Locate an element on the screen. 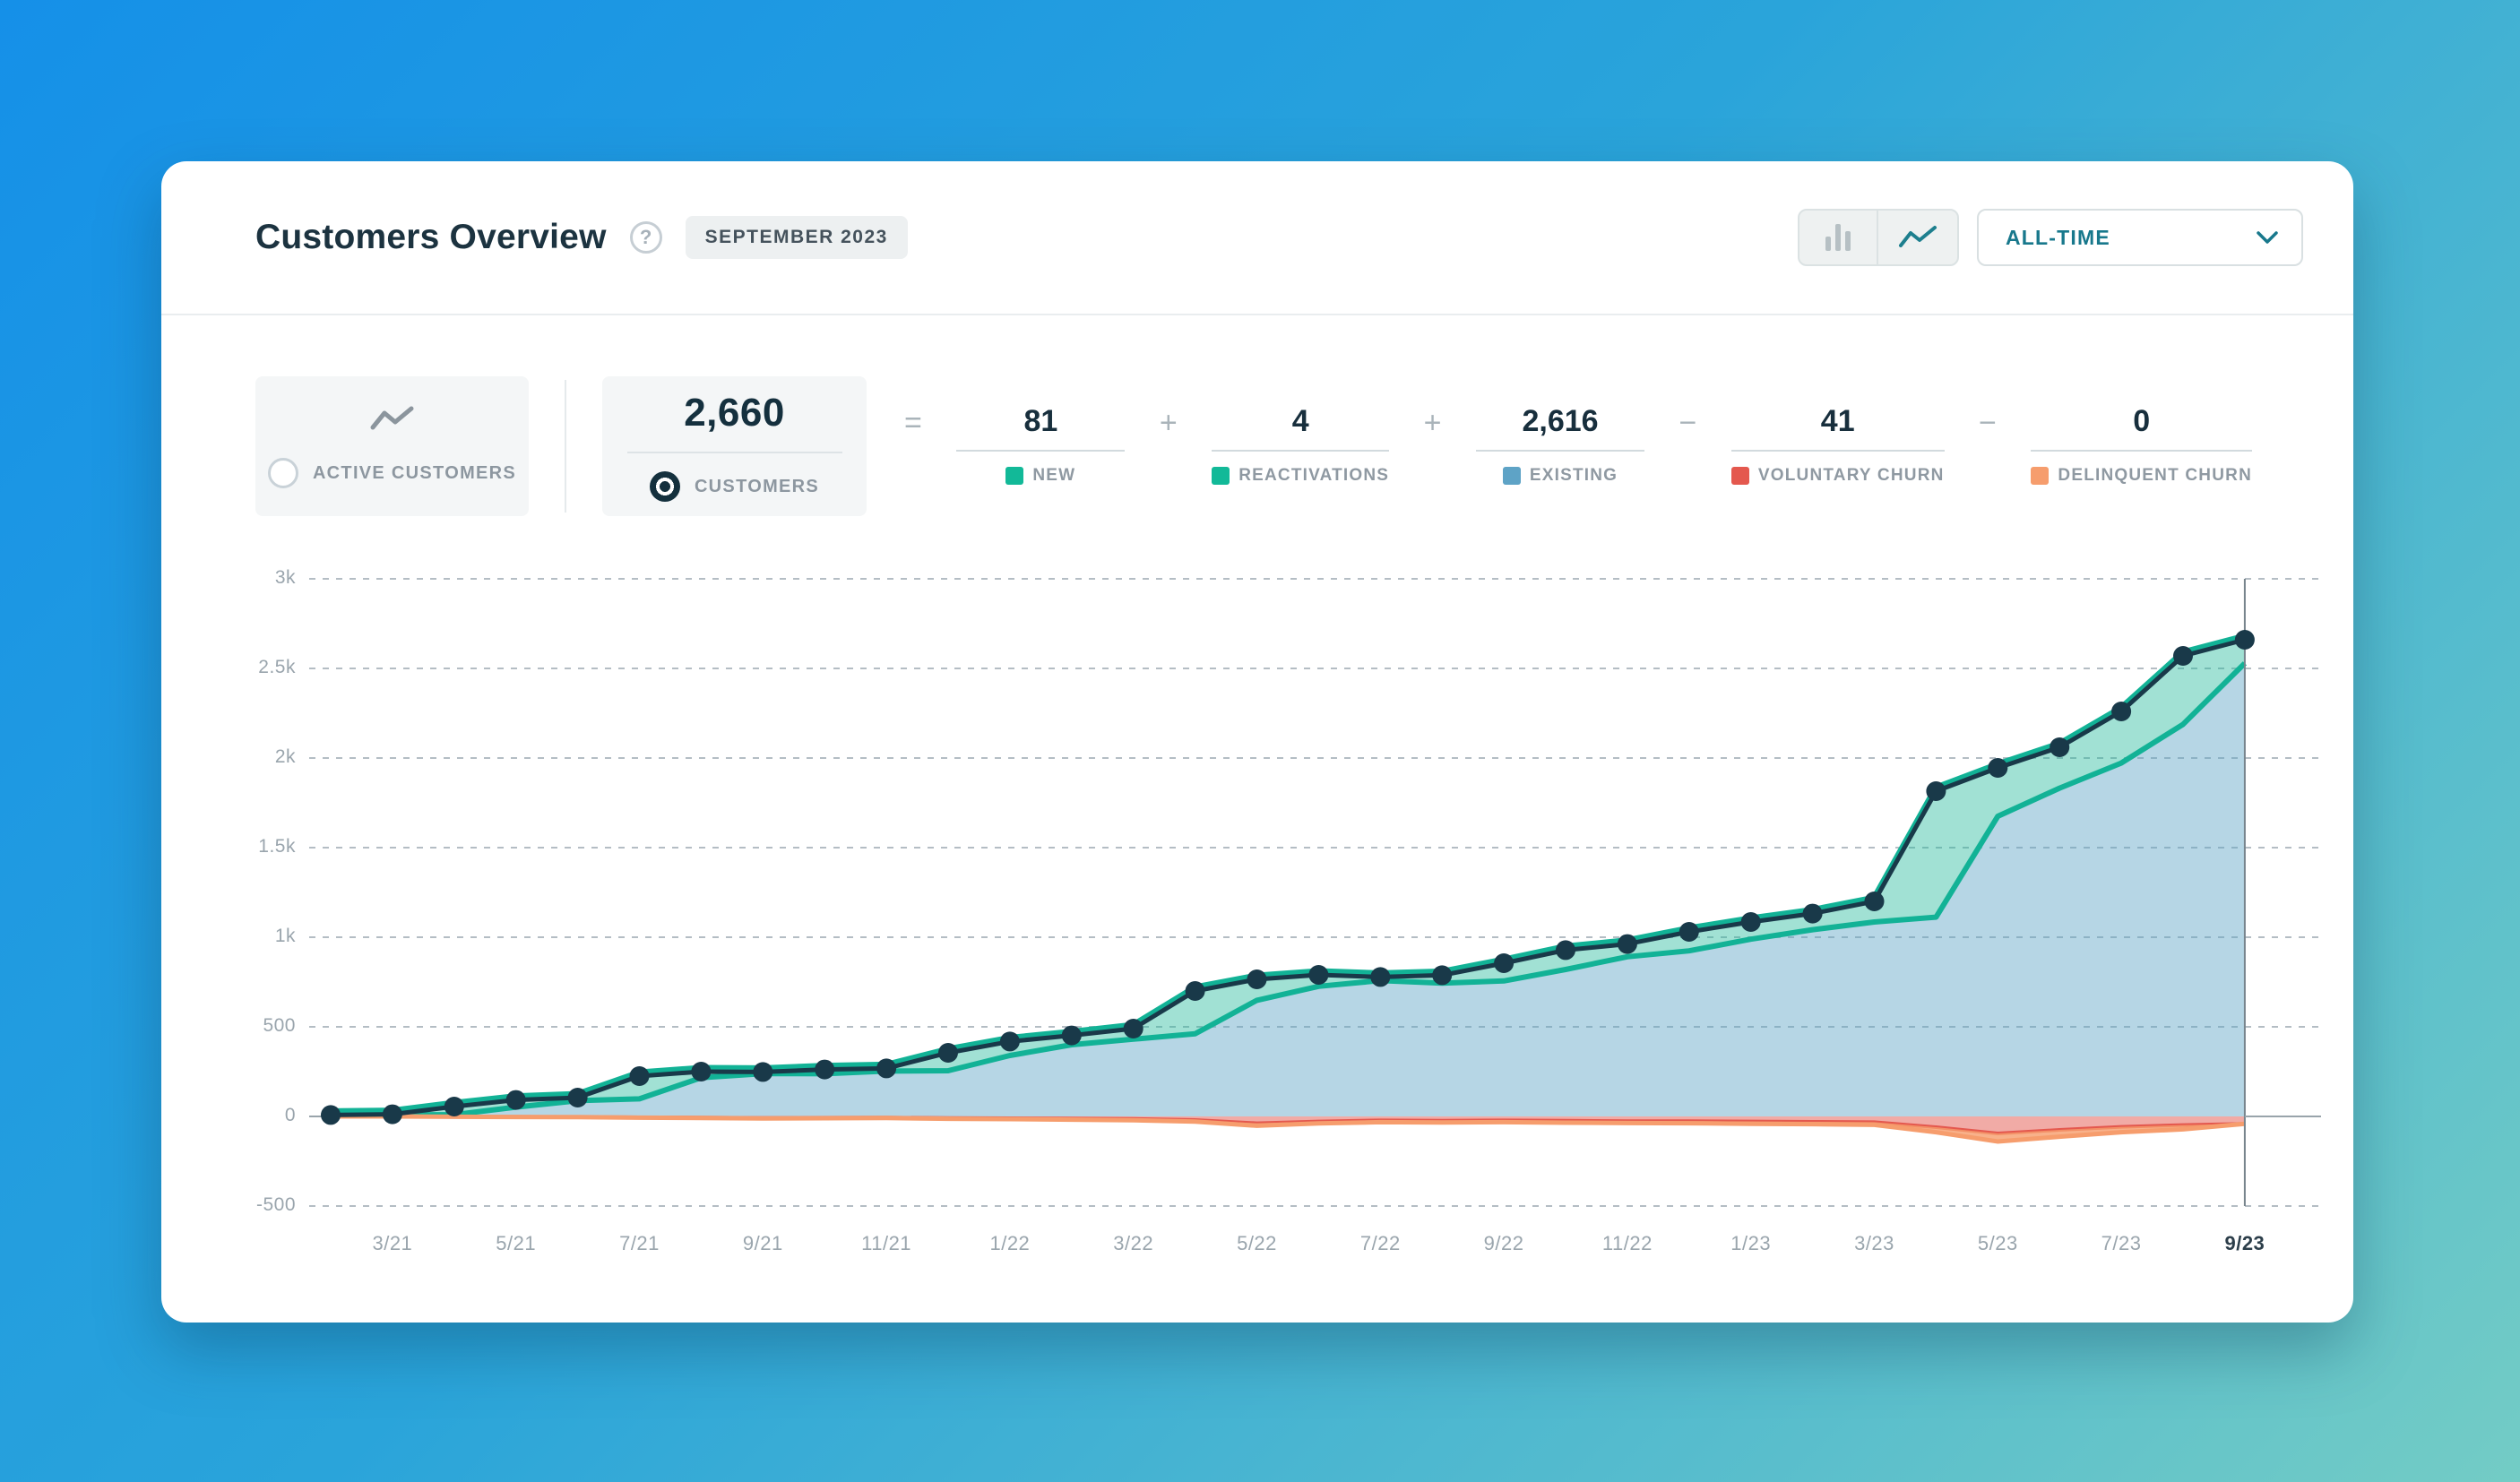 The width and height of the screenshot is (2520, 1482). plus-operator-1: + is located at coordinates (1168, 423).